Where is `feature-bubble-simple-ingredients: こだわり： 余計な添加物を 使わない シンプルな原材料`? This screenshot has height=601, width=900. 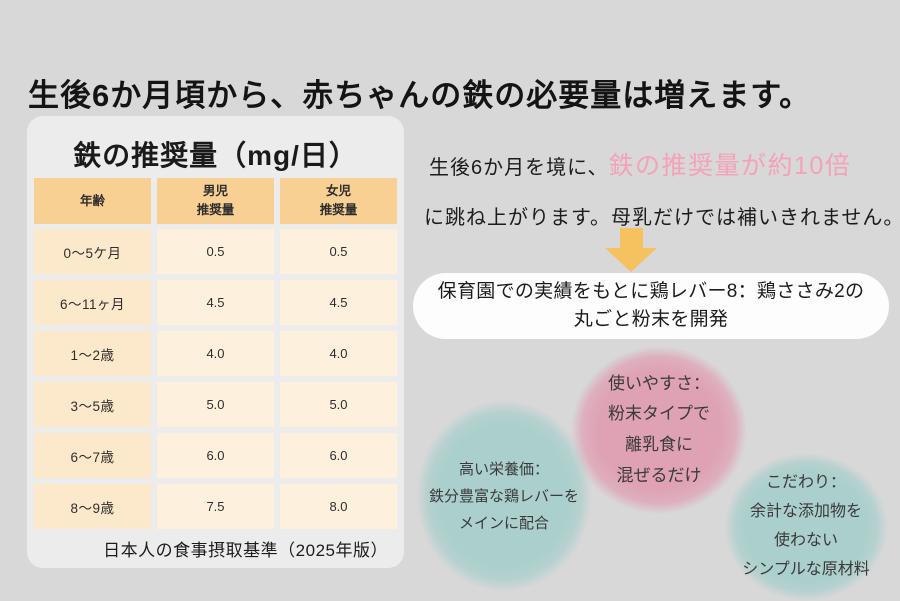
feature-bubble-simple-ingredients: こだわり： 余計な添加物を 使わない シンプルな原材料 is located at coordinates (806, 527).